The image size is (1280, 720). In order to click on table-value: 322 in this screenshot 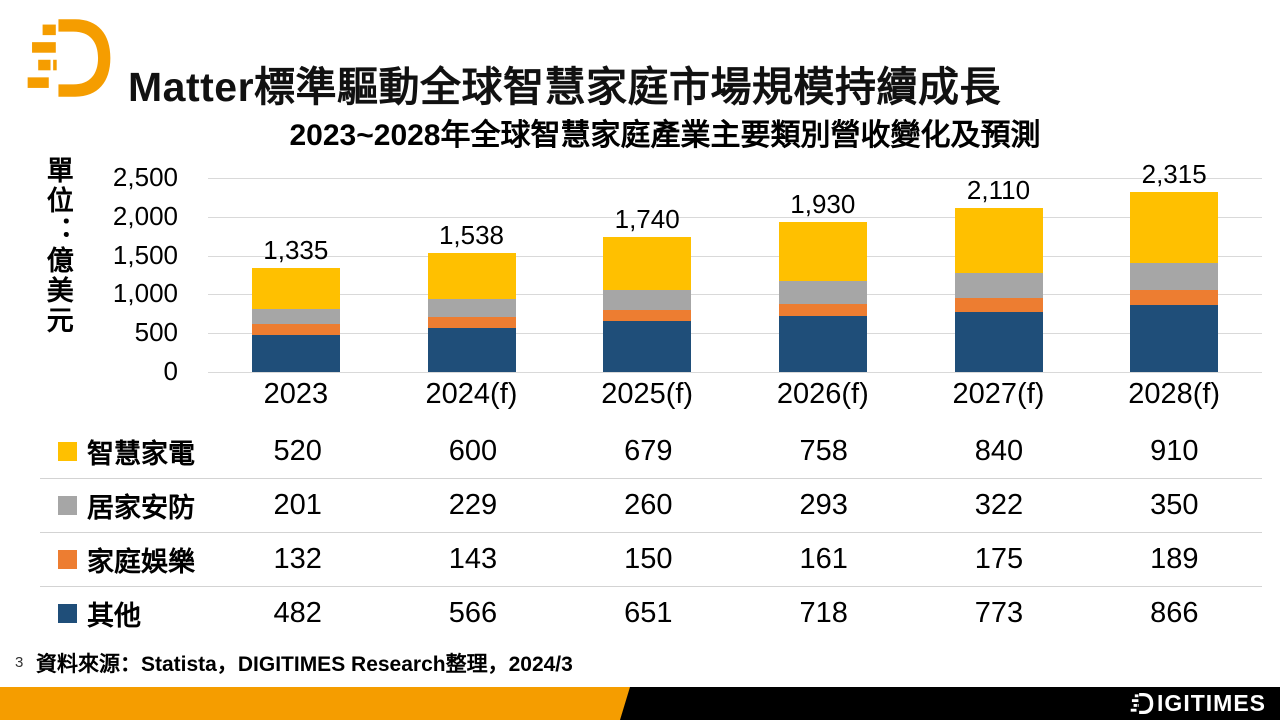, I will do `click(999, 505)`.